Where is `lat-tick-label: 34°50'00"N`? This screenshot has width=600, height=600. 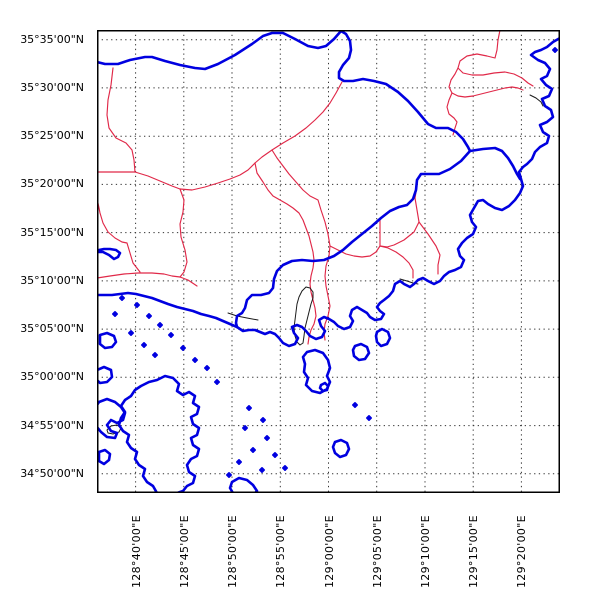
lat-tick-label: 34°50'00"N is located at coordinates (52, 473).